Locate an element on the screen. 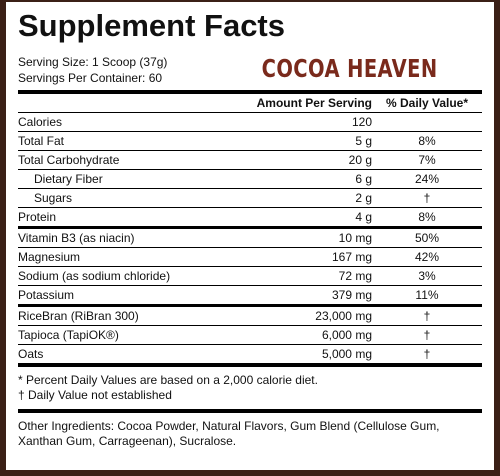  amount: 20 g is located at coordinates (360, 160).